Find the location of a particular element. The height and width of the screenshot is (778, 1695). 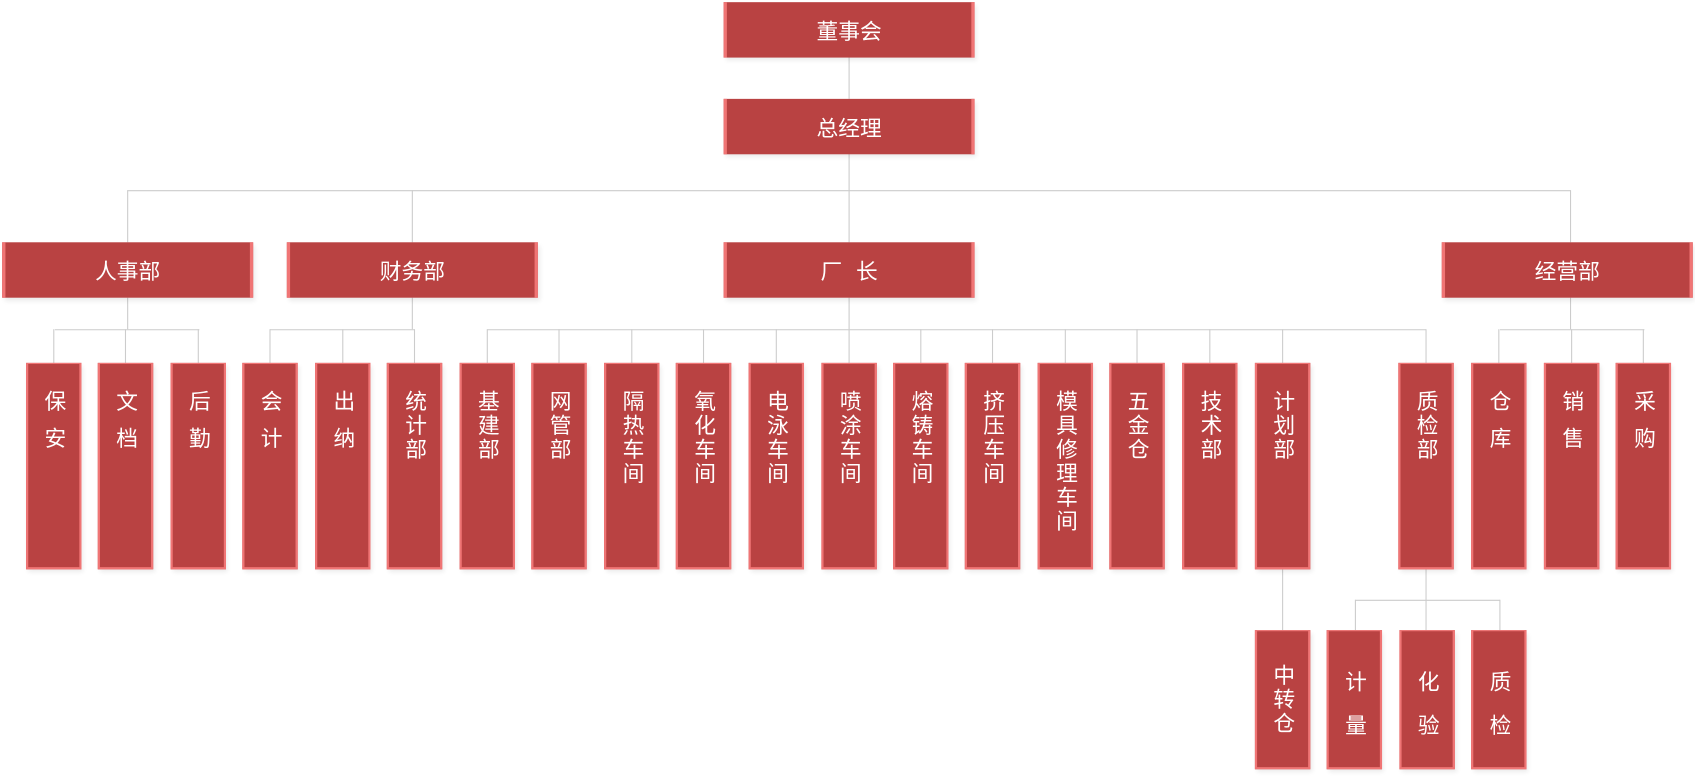

unit-label: 质检部 is located at coordinates (1426, 426).